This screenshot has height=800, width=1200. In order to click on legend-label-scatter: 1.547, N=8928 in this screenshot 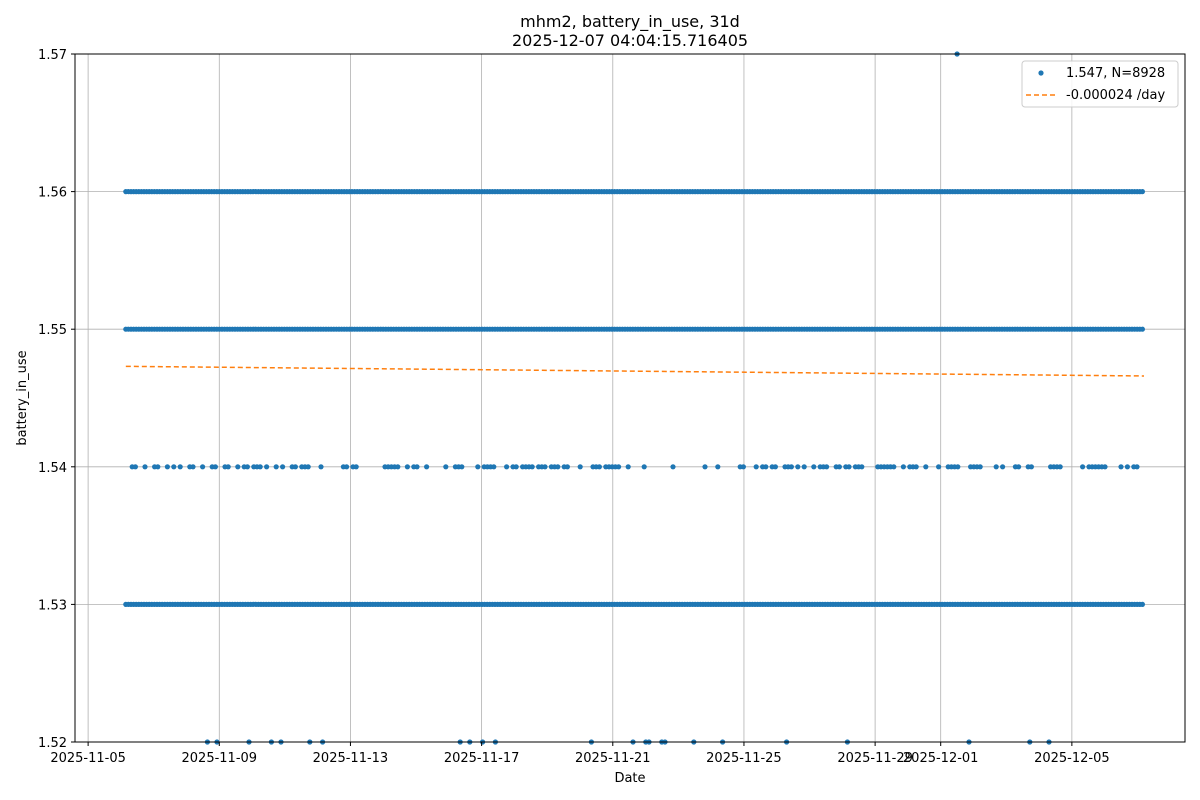, I will do `click(1115, 73)`.